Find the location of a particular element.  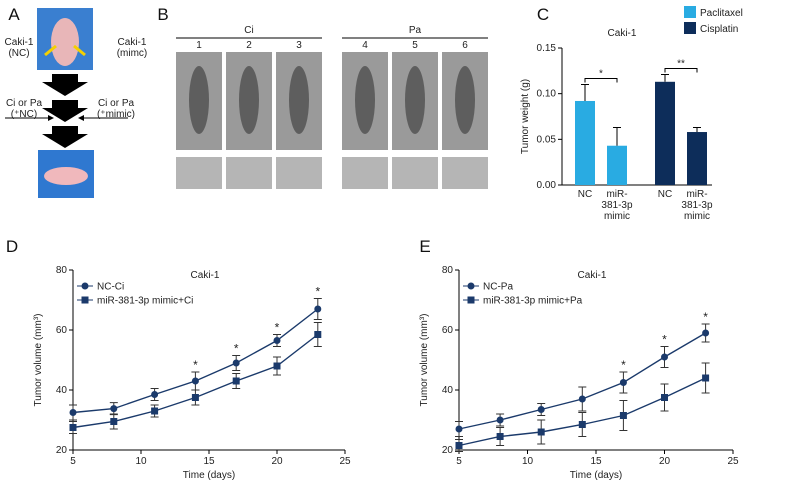

legend-label: NC-Pa is located at coordinates (498, 287).